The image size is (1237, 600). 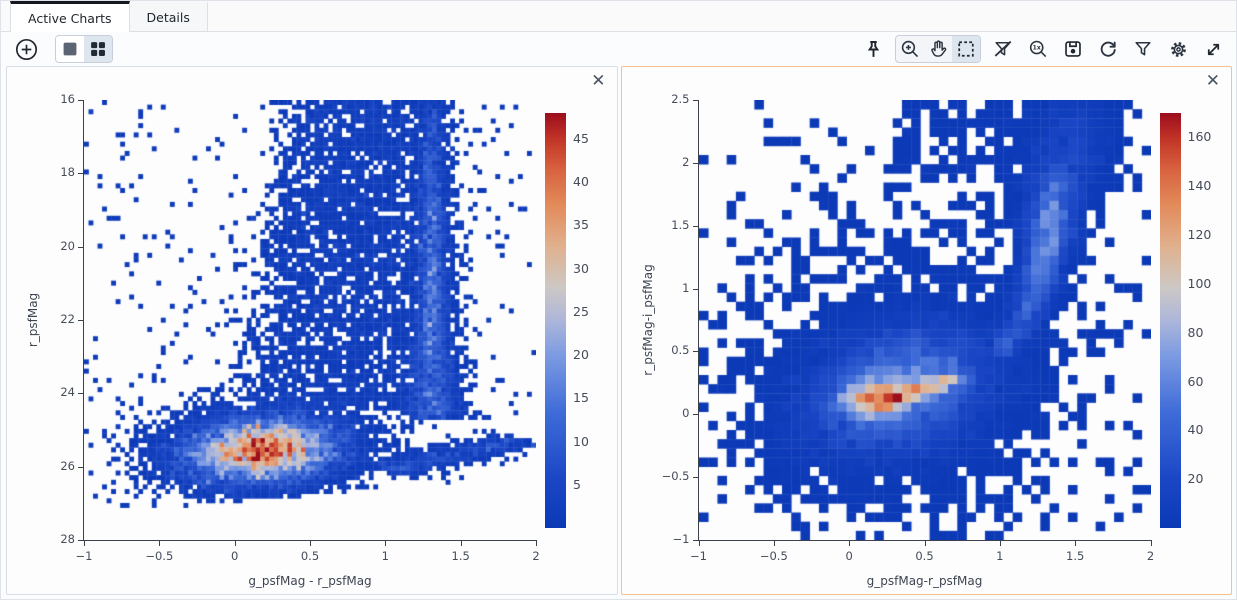 What do you see at coordinates (168, 16) in the screenshot?
I see `tab-details: Details` at bounding box center [168, 16].